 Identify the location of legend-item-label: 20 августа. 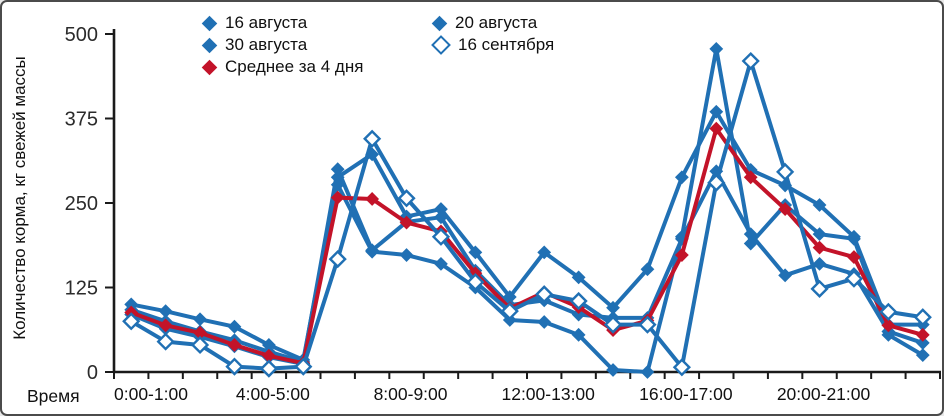
(496, 22).